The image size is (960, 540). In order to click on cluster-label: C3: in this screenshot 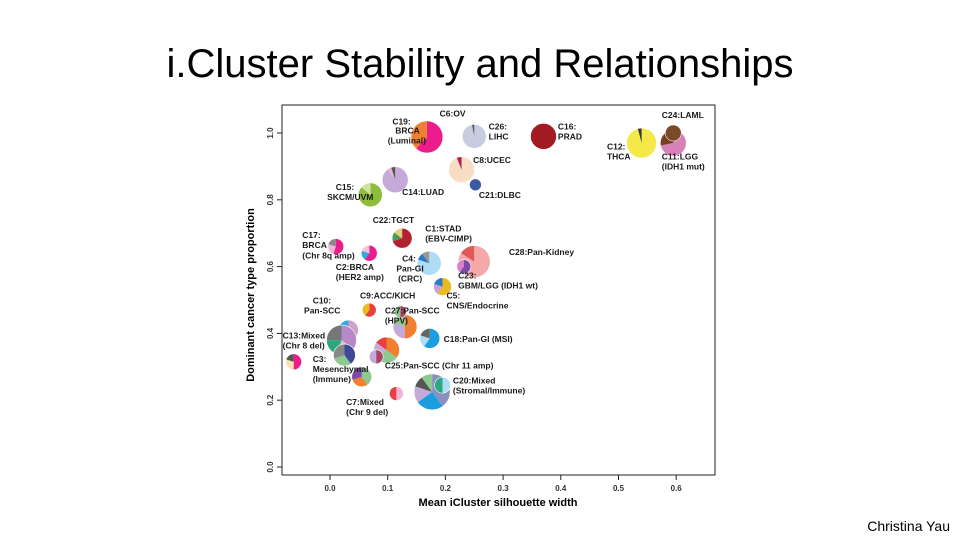, I will do `click(320, 359)`.